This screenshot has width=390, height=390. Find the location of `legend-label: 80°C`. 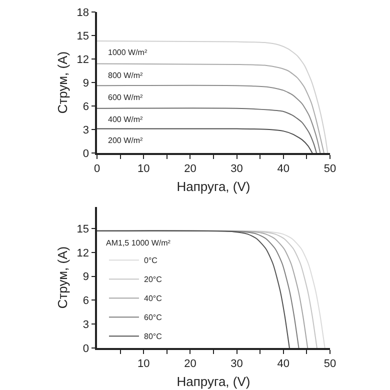

legend-label: 80°C is located at coordinates (153, 337).